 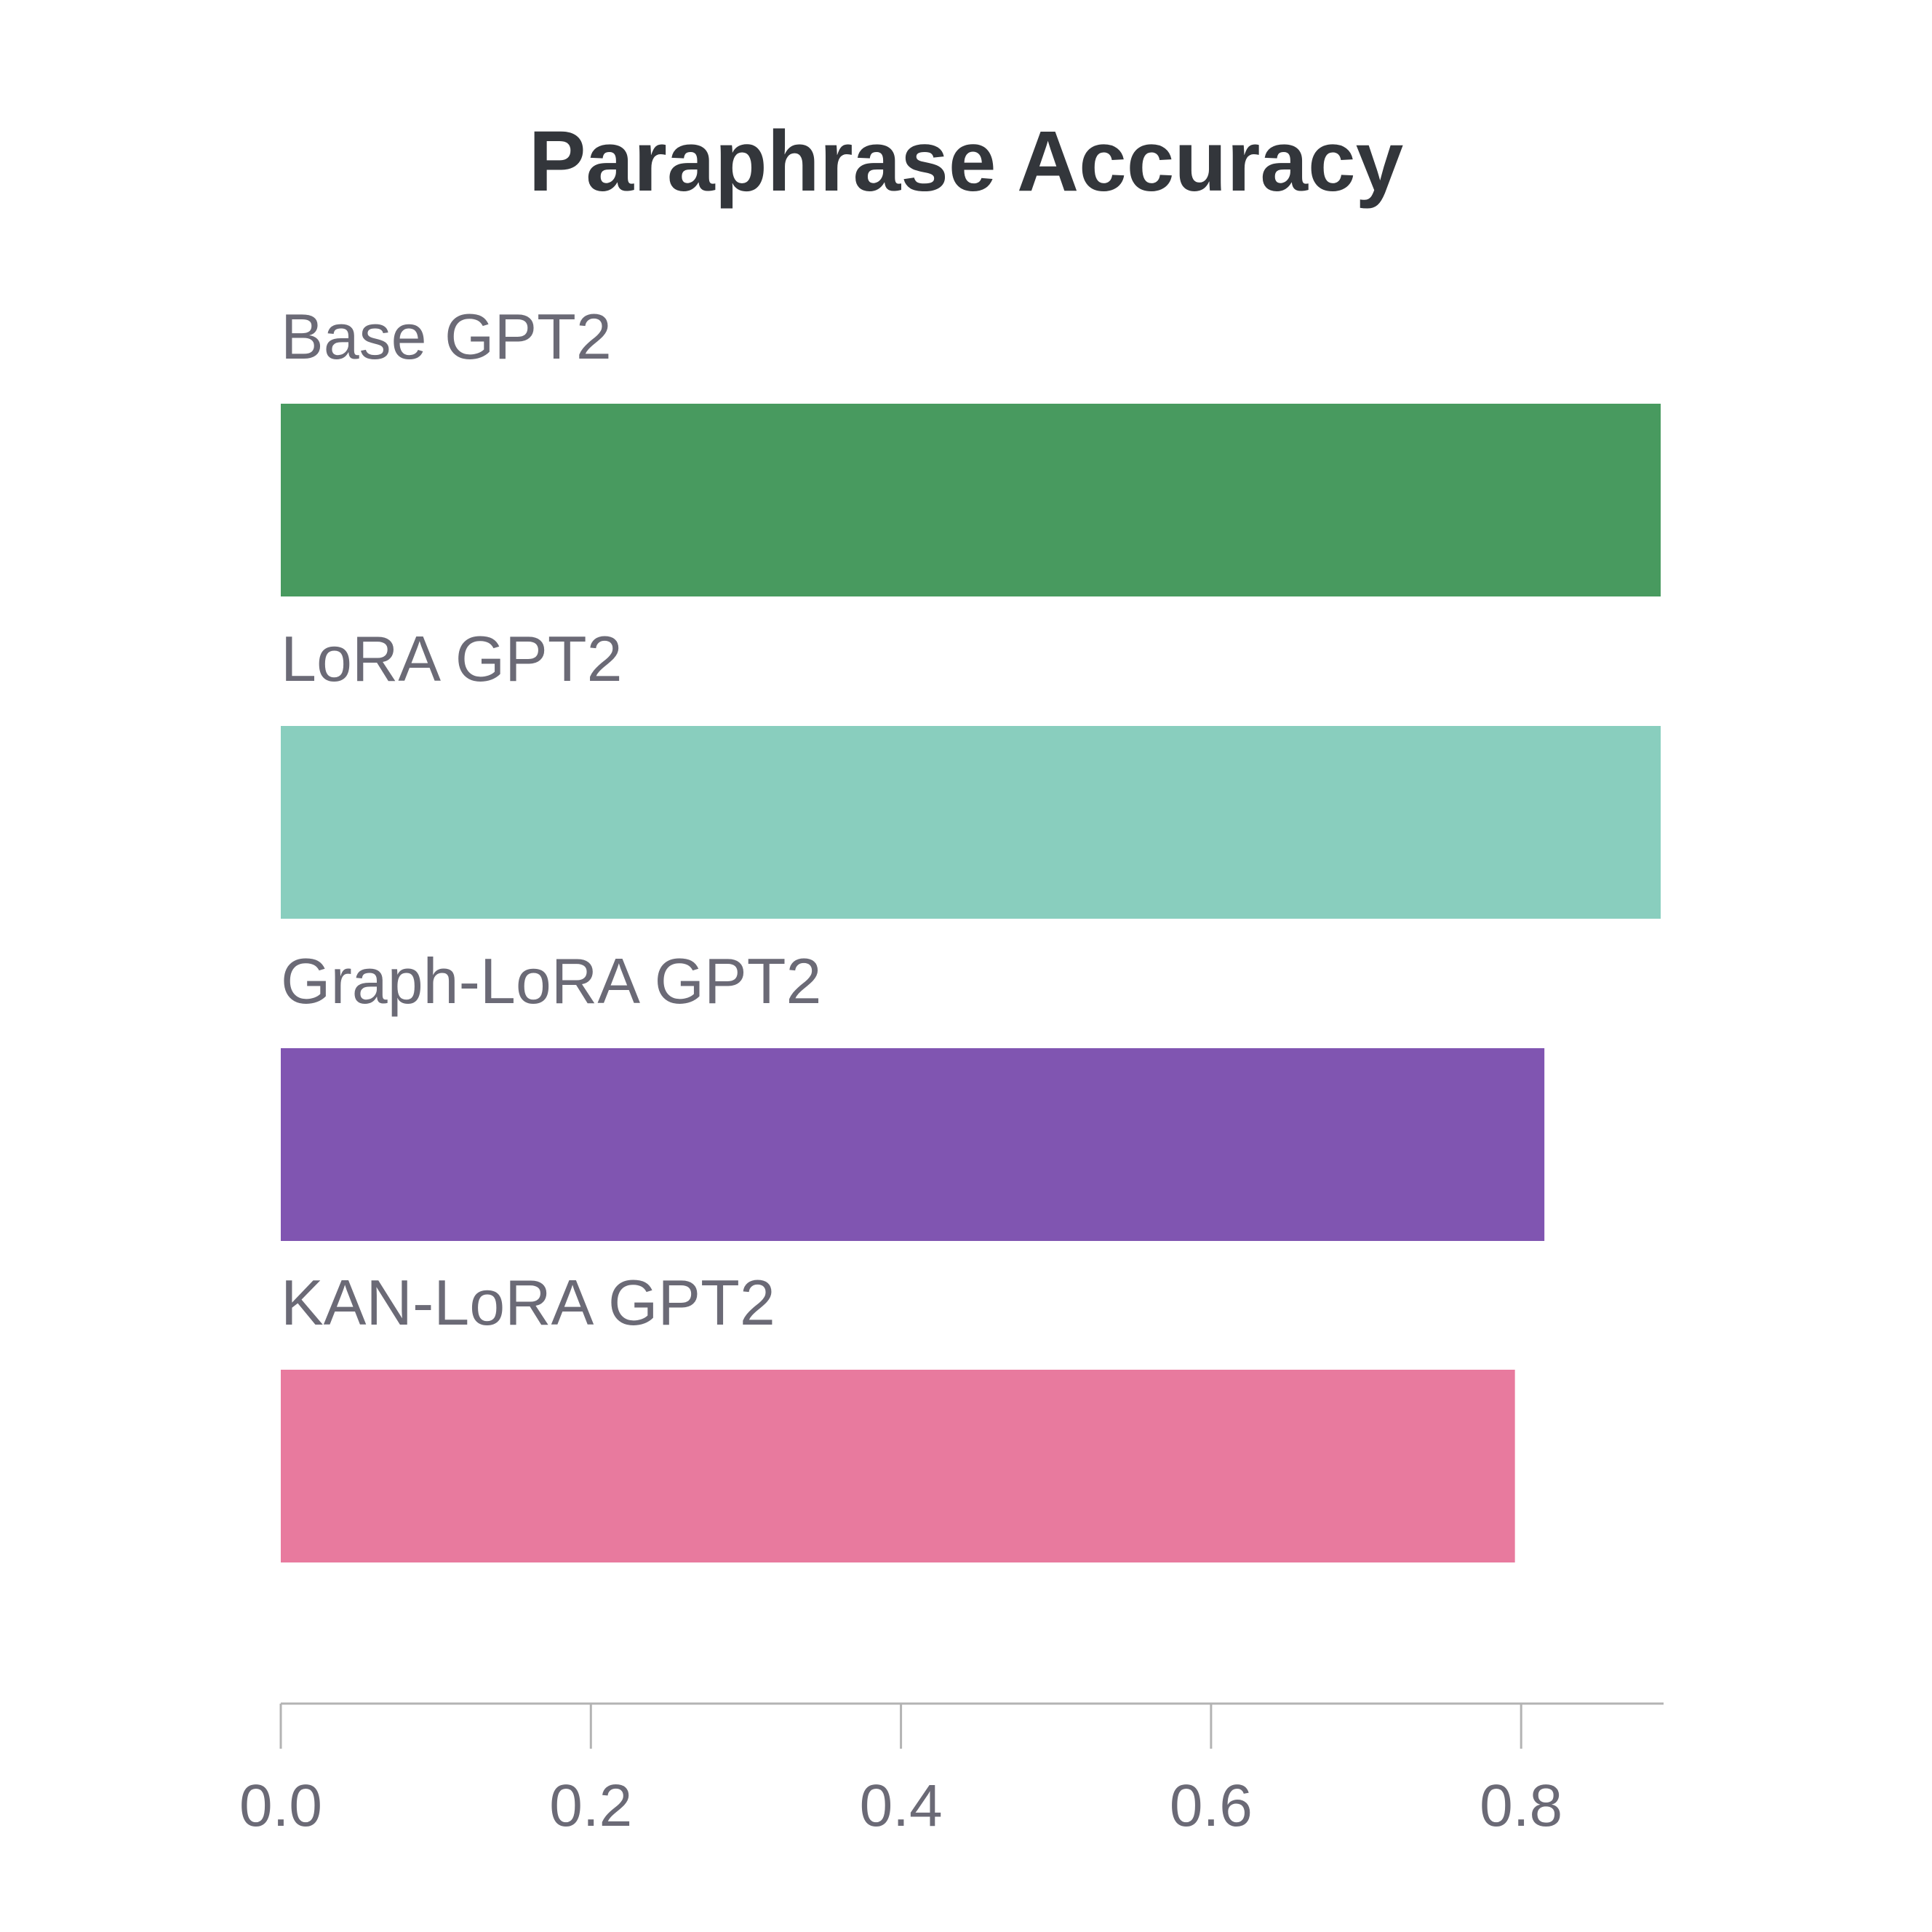 I want to click on x-tick-label: 0.8, so click(x=1521, y=1806).